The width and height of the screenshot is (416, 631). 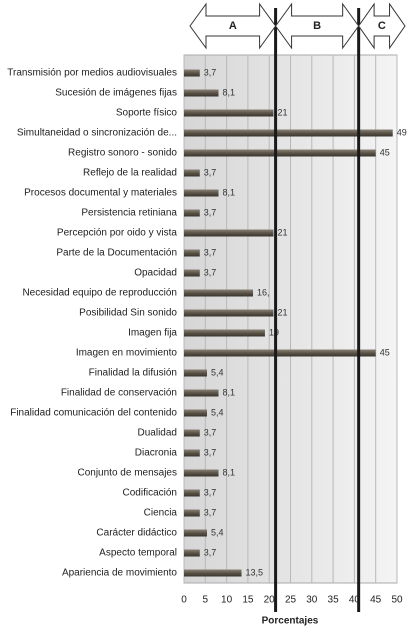 What do you see at coordinates (138, 553) in the screenshot?
I see `y-tick-label: Aspecto temporal` at bounding box center [138, 553].